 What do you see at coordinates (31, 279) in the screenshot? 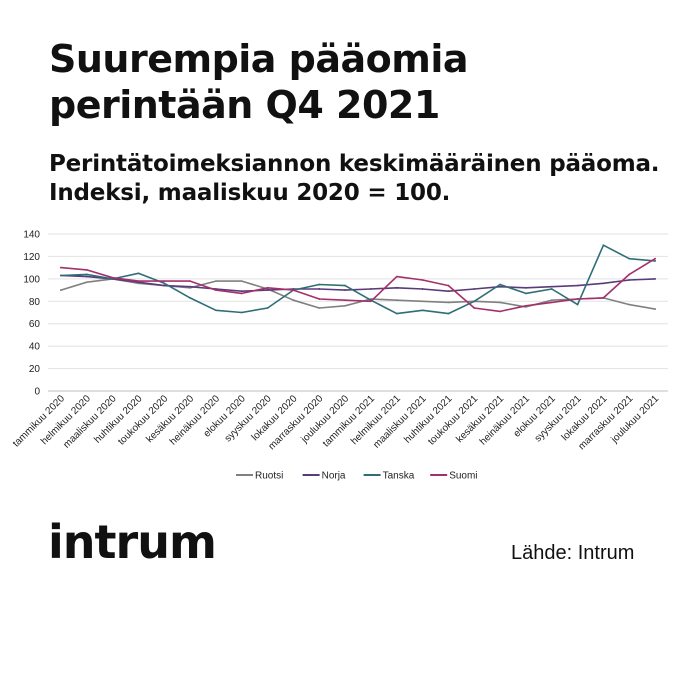
I see `y-tick-label: 100` at bounding box center [31, 279].